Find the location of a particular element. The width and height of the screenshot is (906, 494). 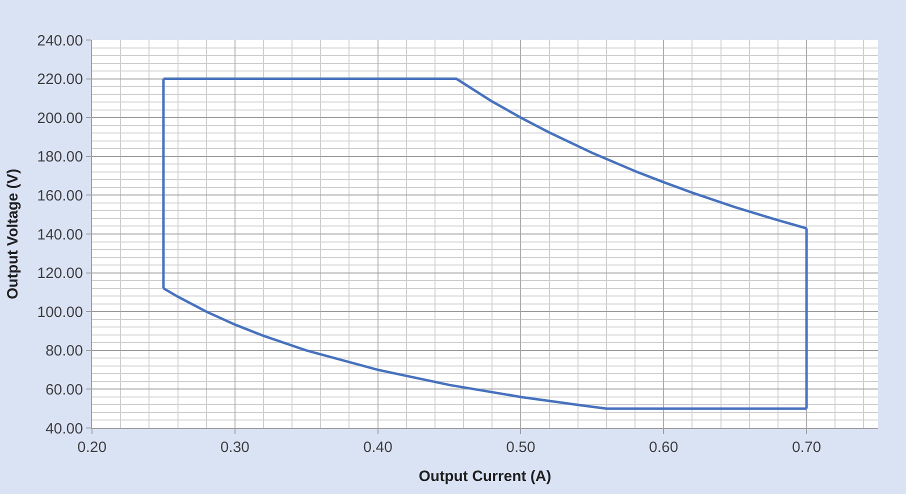

y-tick-label: 40.00 is located at coordinates (64, 429).